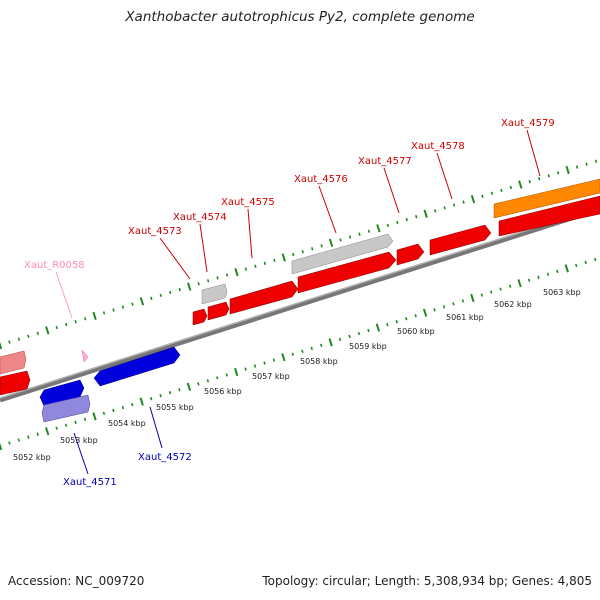 The image size is (600, 600). I want to click on feature-grey-long, so click(342, 254).